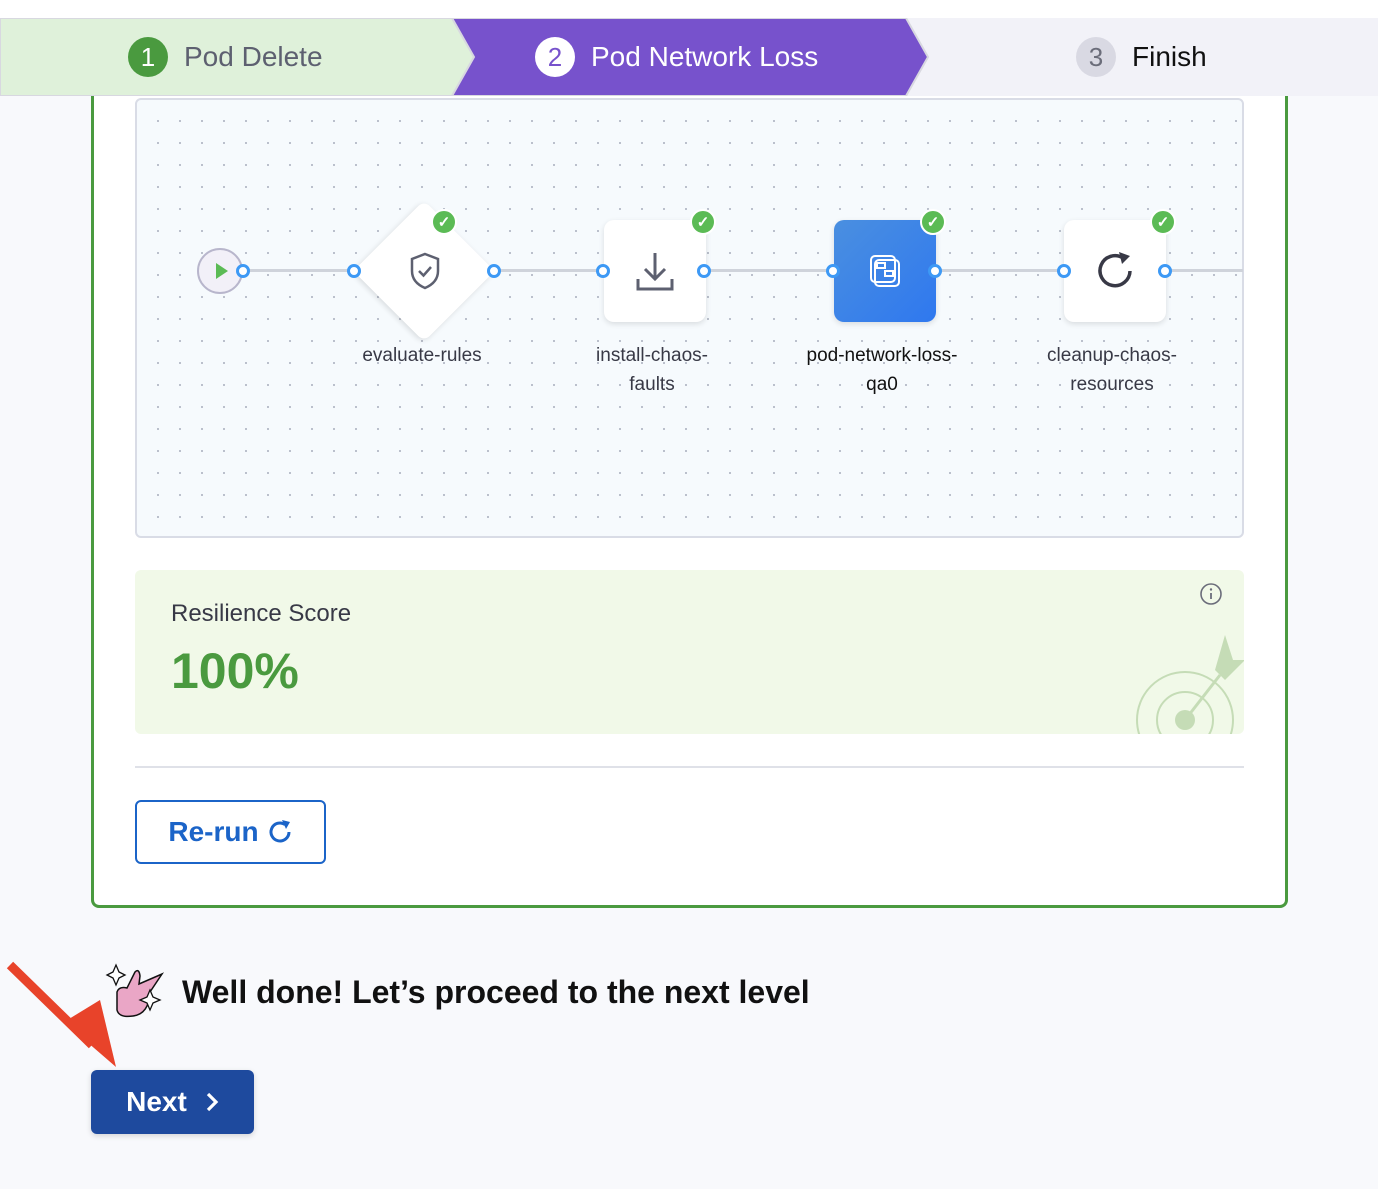 The height and width of the screenshot is (1189, 1378). What do you see at coordinates (1112, 370) in the screenshot?
I see `node-label: cleanup-chaos-resources` at bounding box center [1112, 370].